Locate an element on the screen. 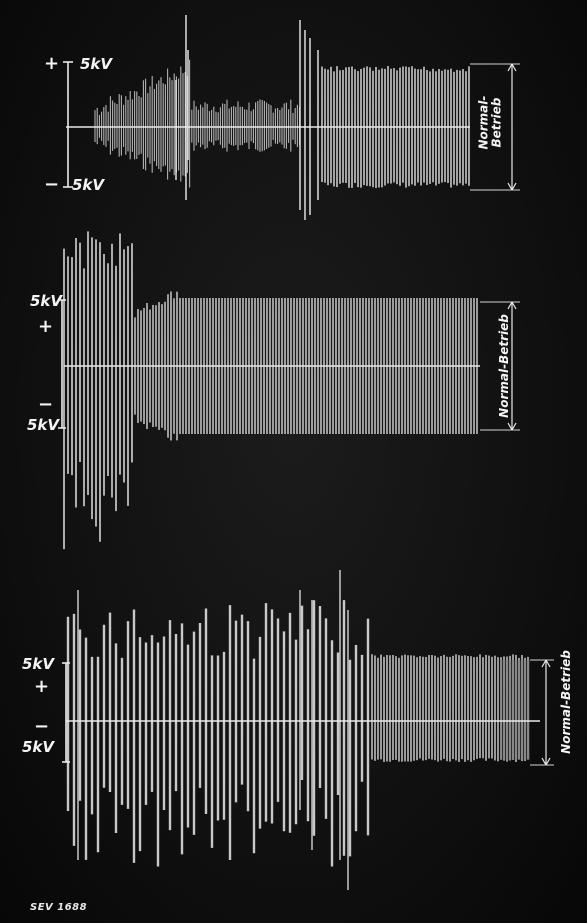  plate-caption: SEV 1688 is located at coordinates (59, 907).